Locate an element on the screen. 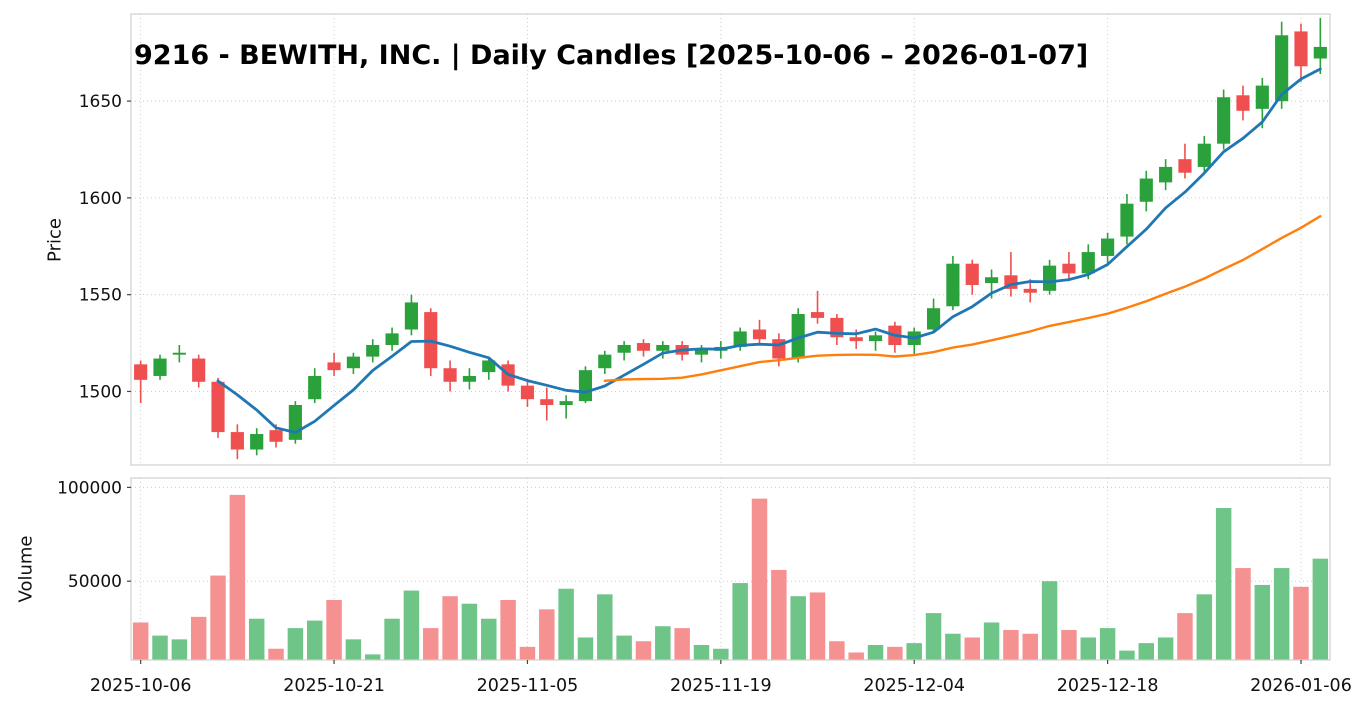 This screenshot has width=1357, height=711. volume-axis-label: Volume is located at coordinates (26, 569).